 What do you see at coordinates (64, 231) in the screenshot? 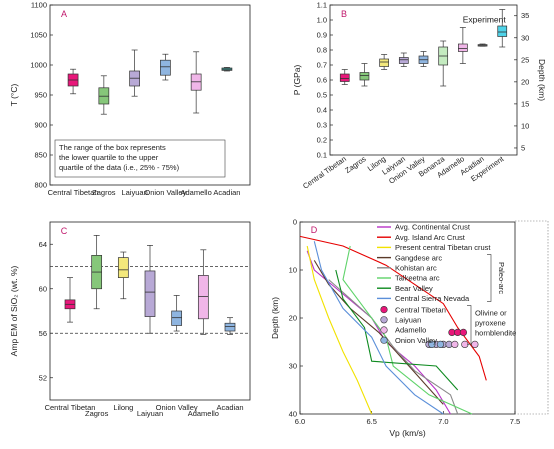
I see `panel-letter: C` at bounding box center [64, 231].